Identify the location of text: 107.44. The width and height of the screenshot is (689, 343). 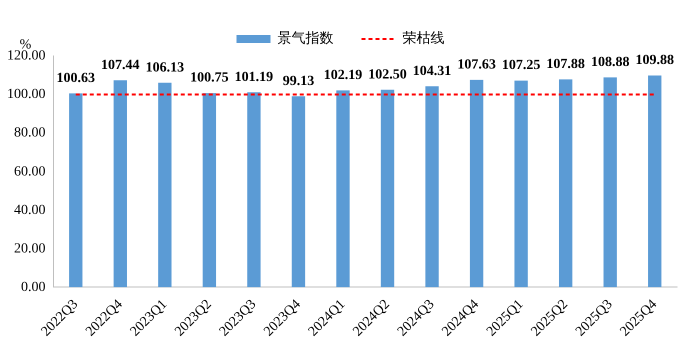
(120, 65).